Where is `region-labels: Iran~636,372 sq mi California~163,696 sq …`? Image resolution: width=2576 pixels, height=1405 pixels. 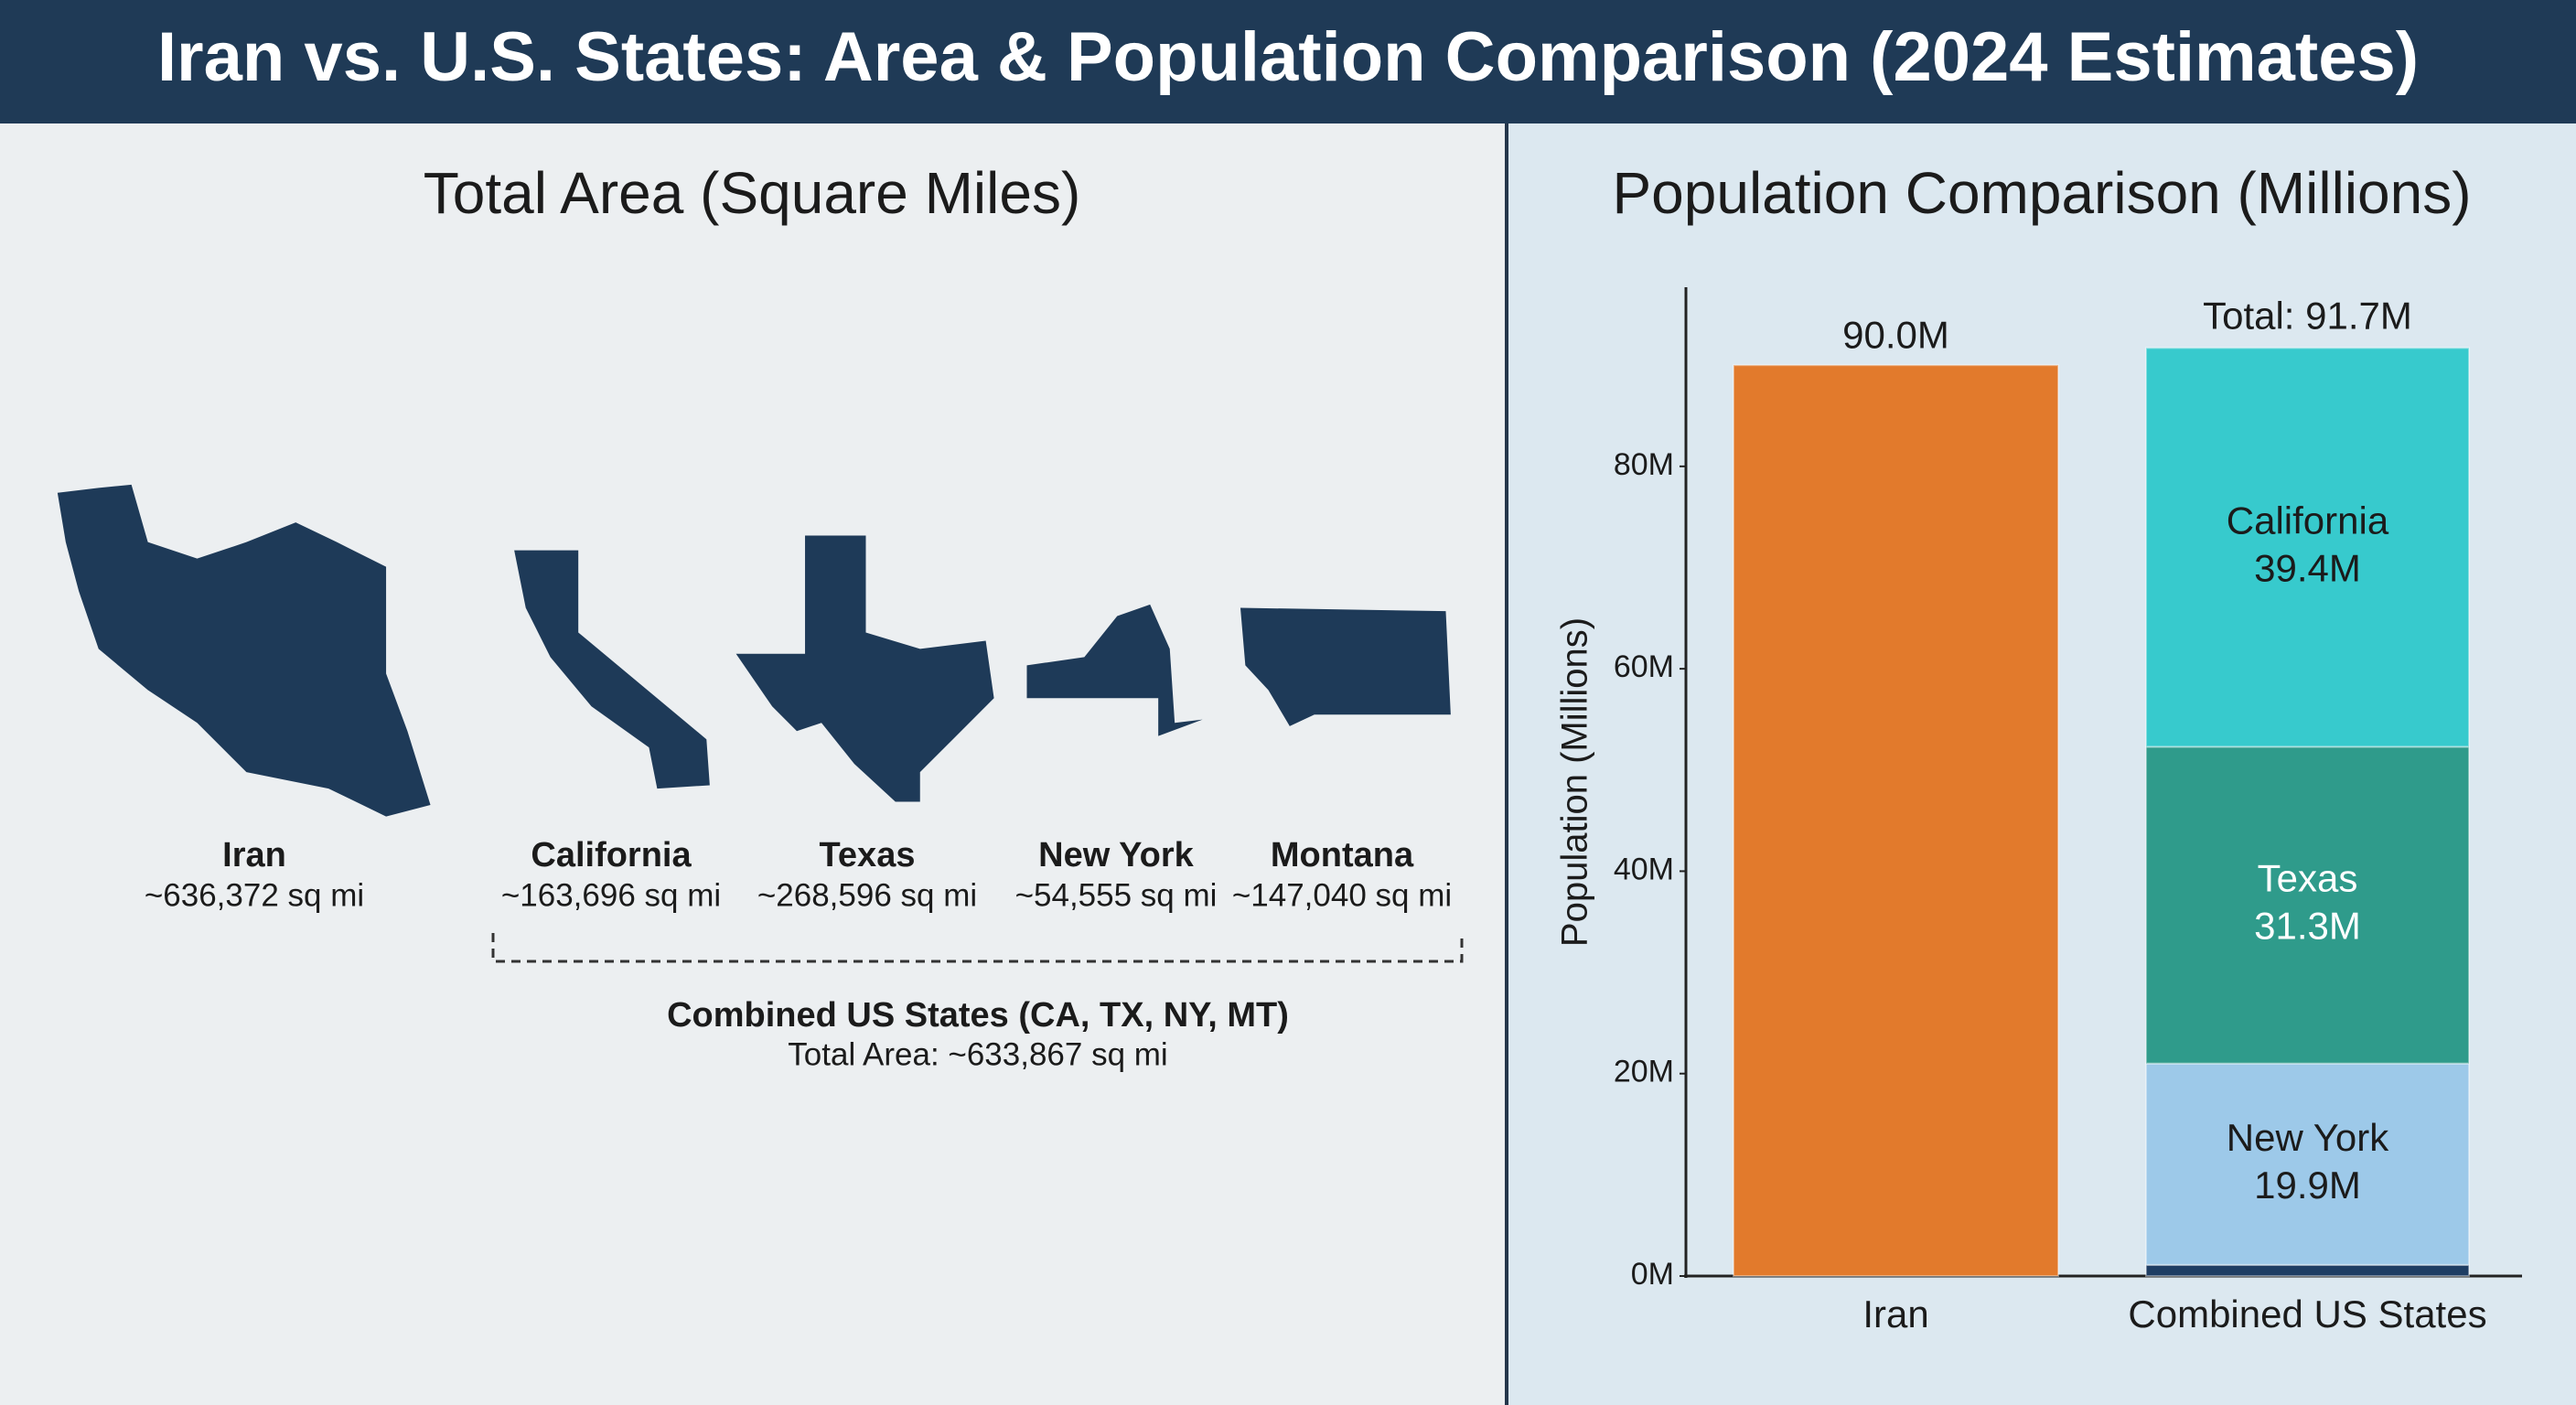
region-labels: Iran~636,372 sq mi California~163,696 sq … is located at coordinates (798, 874).